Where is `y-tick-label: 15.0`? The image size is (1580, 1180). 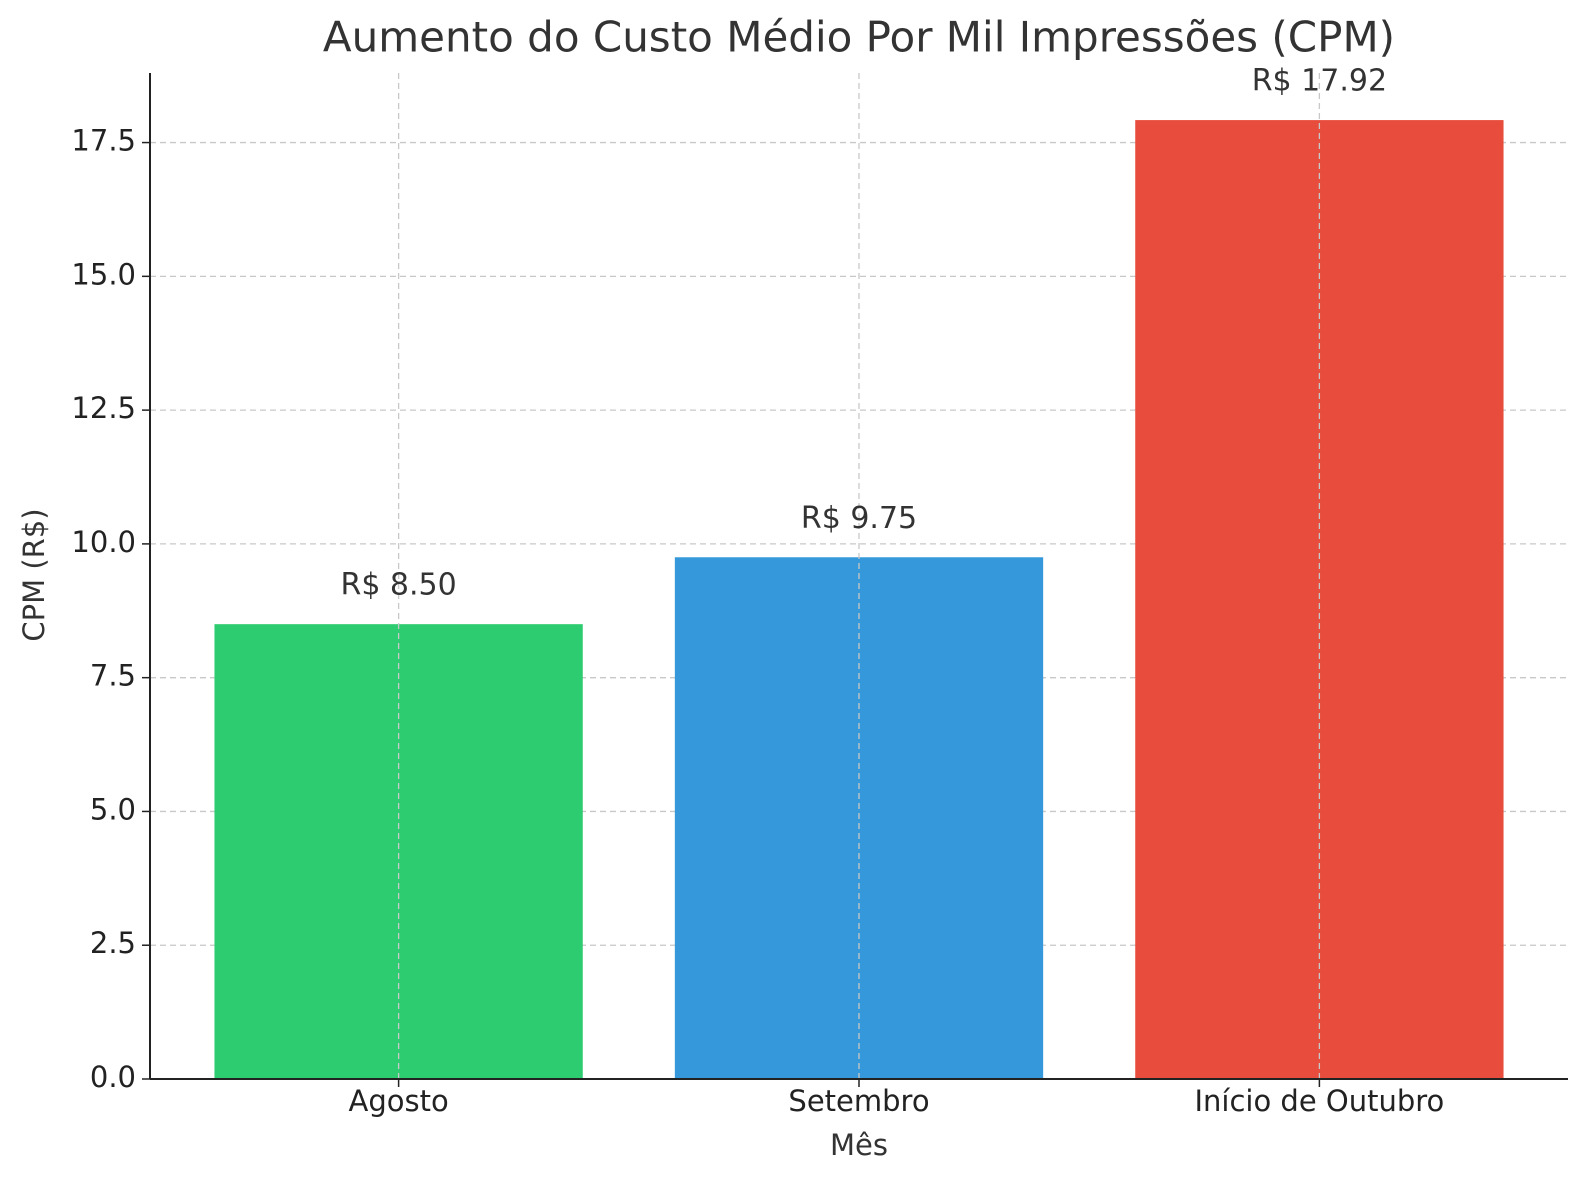 y-tick-label: 15.0 is located at coordinates (103, 274).